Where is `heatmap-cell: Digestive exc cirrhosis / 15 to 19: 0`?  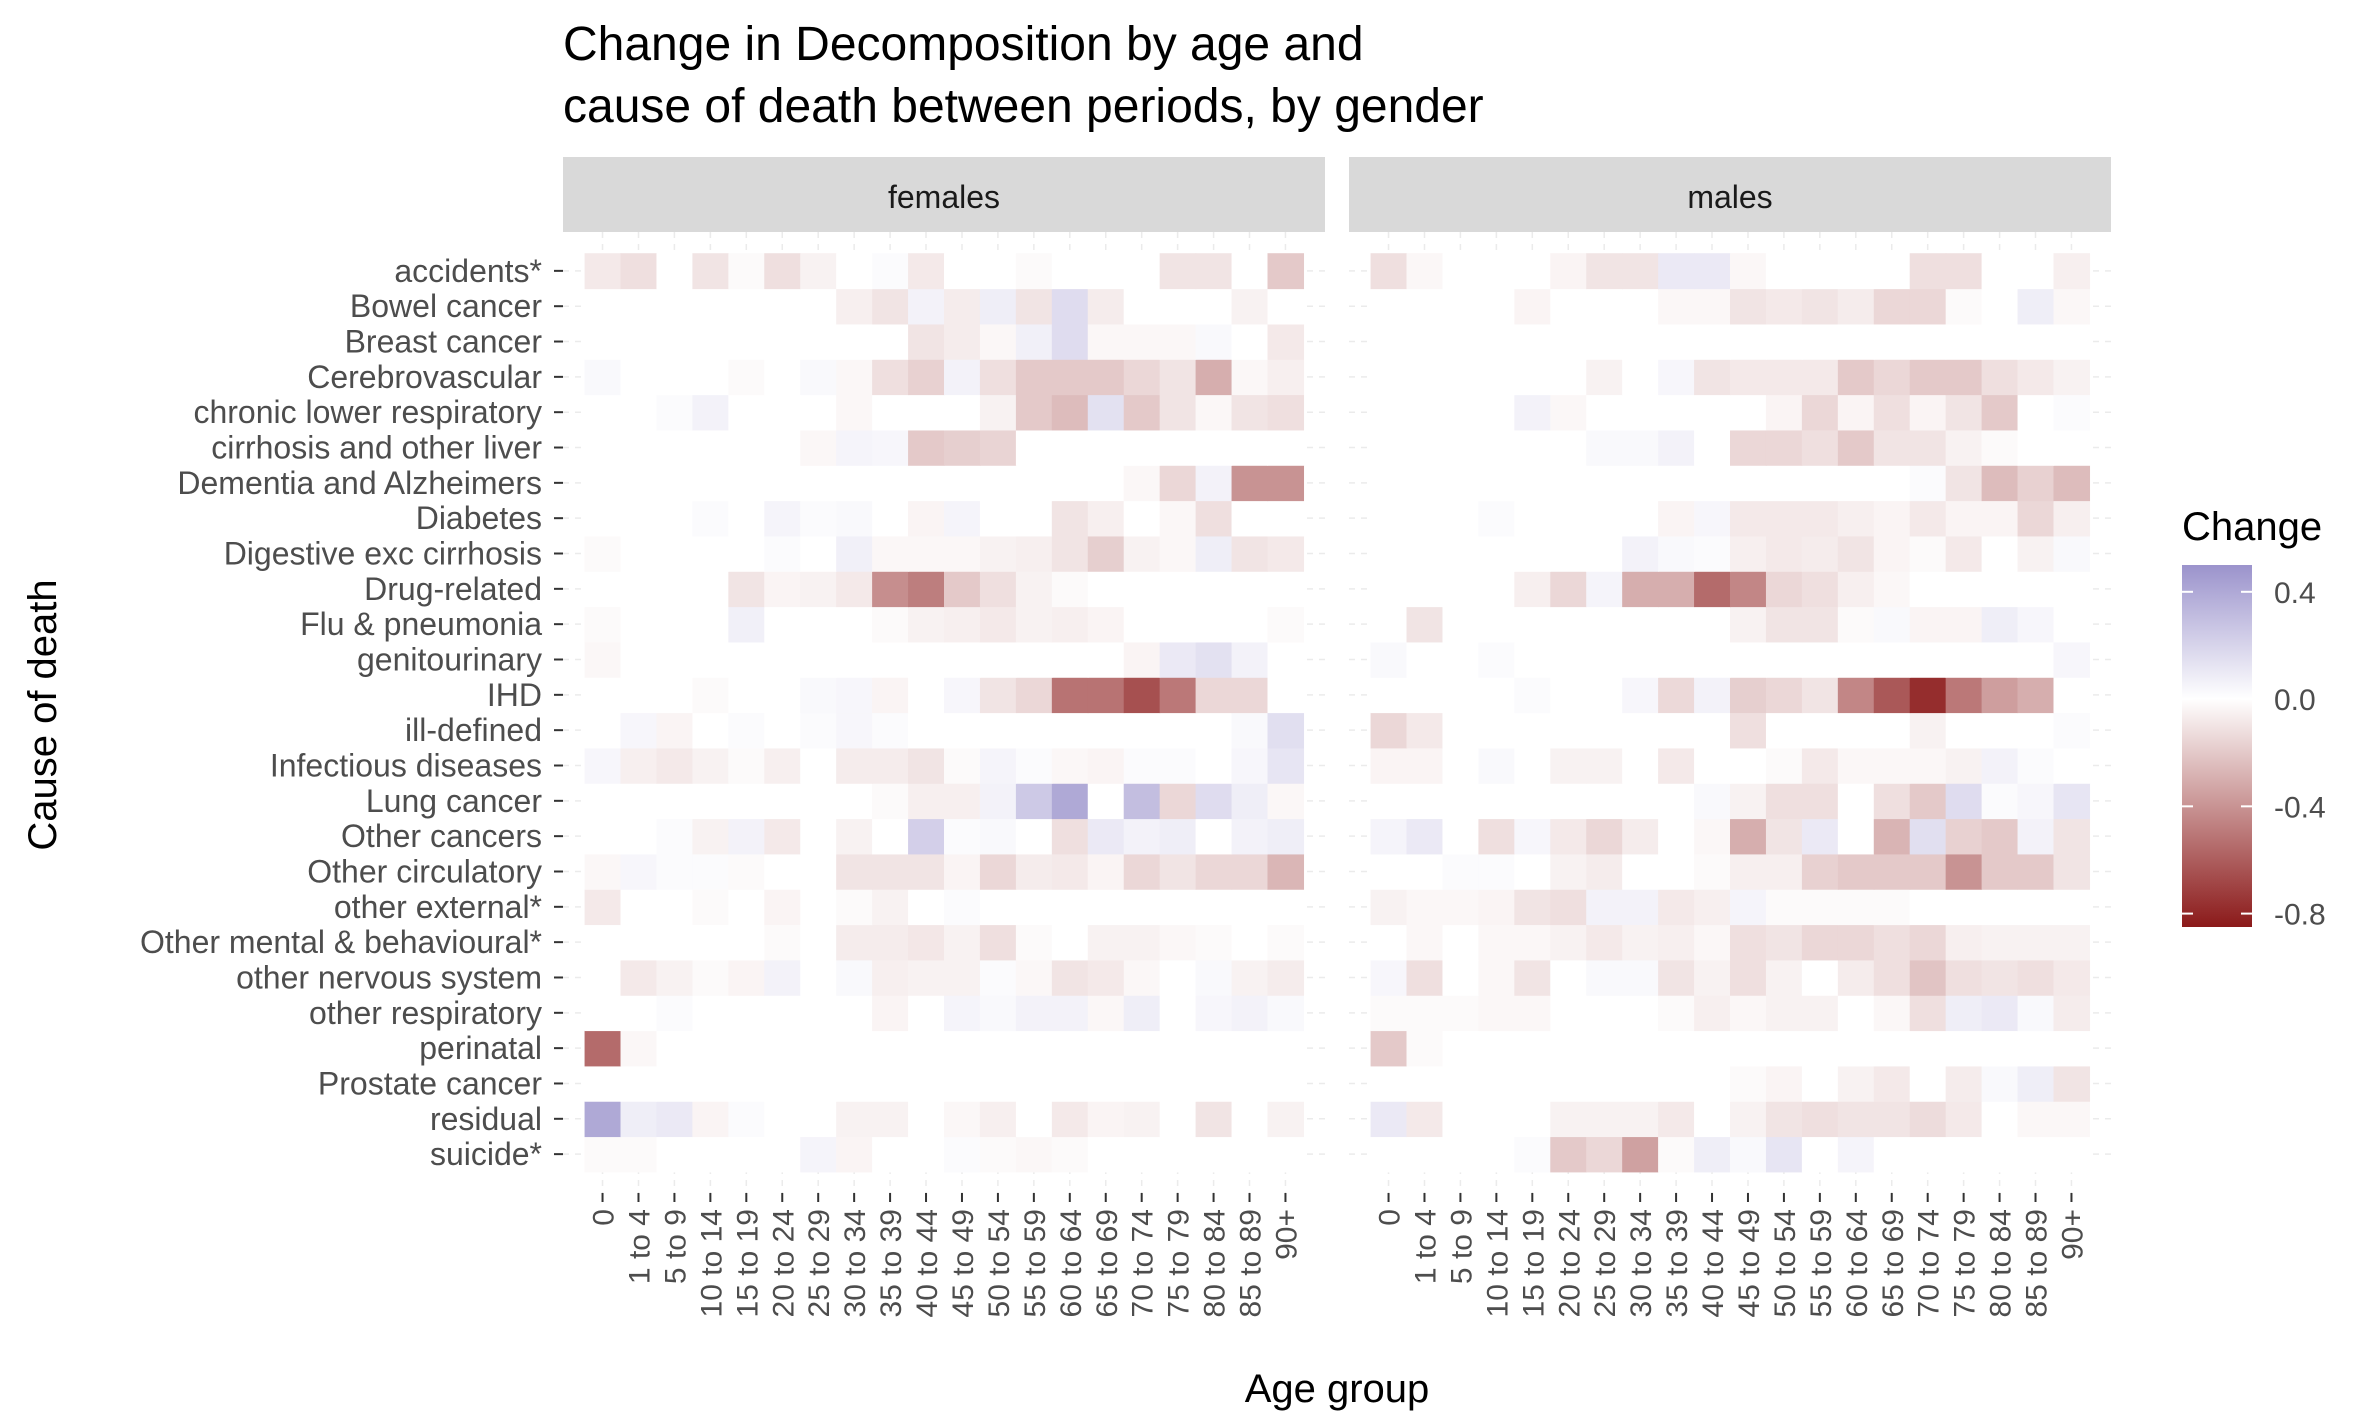 heatmap-cell: Digestive exc cirrhosis / 15 to 19: 0 is located at coordinates (746, 553).